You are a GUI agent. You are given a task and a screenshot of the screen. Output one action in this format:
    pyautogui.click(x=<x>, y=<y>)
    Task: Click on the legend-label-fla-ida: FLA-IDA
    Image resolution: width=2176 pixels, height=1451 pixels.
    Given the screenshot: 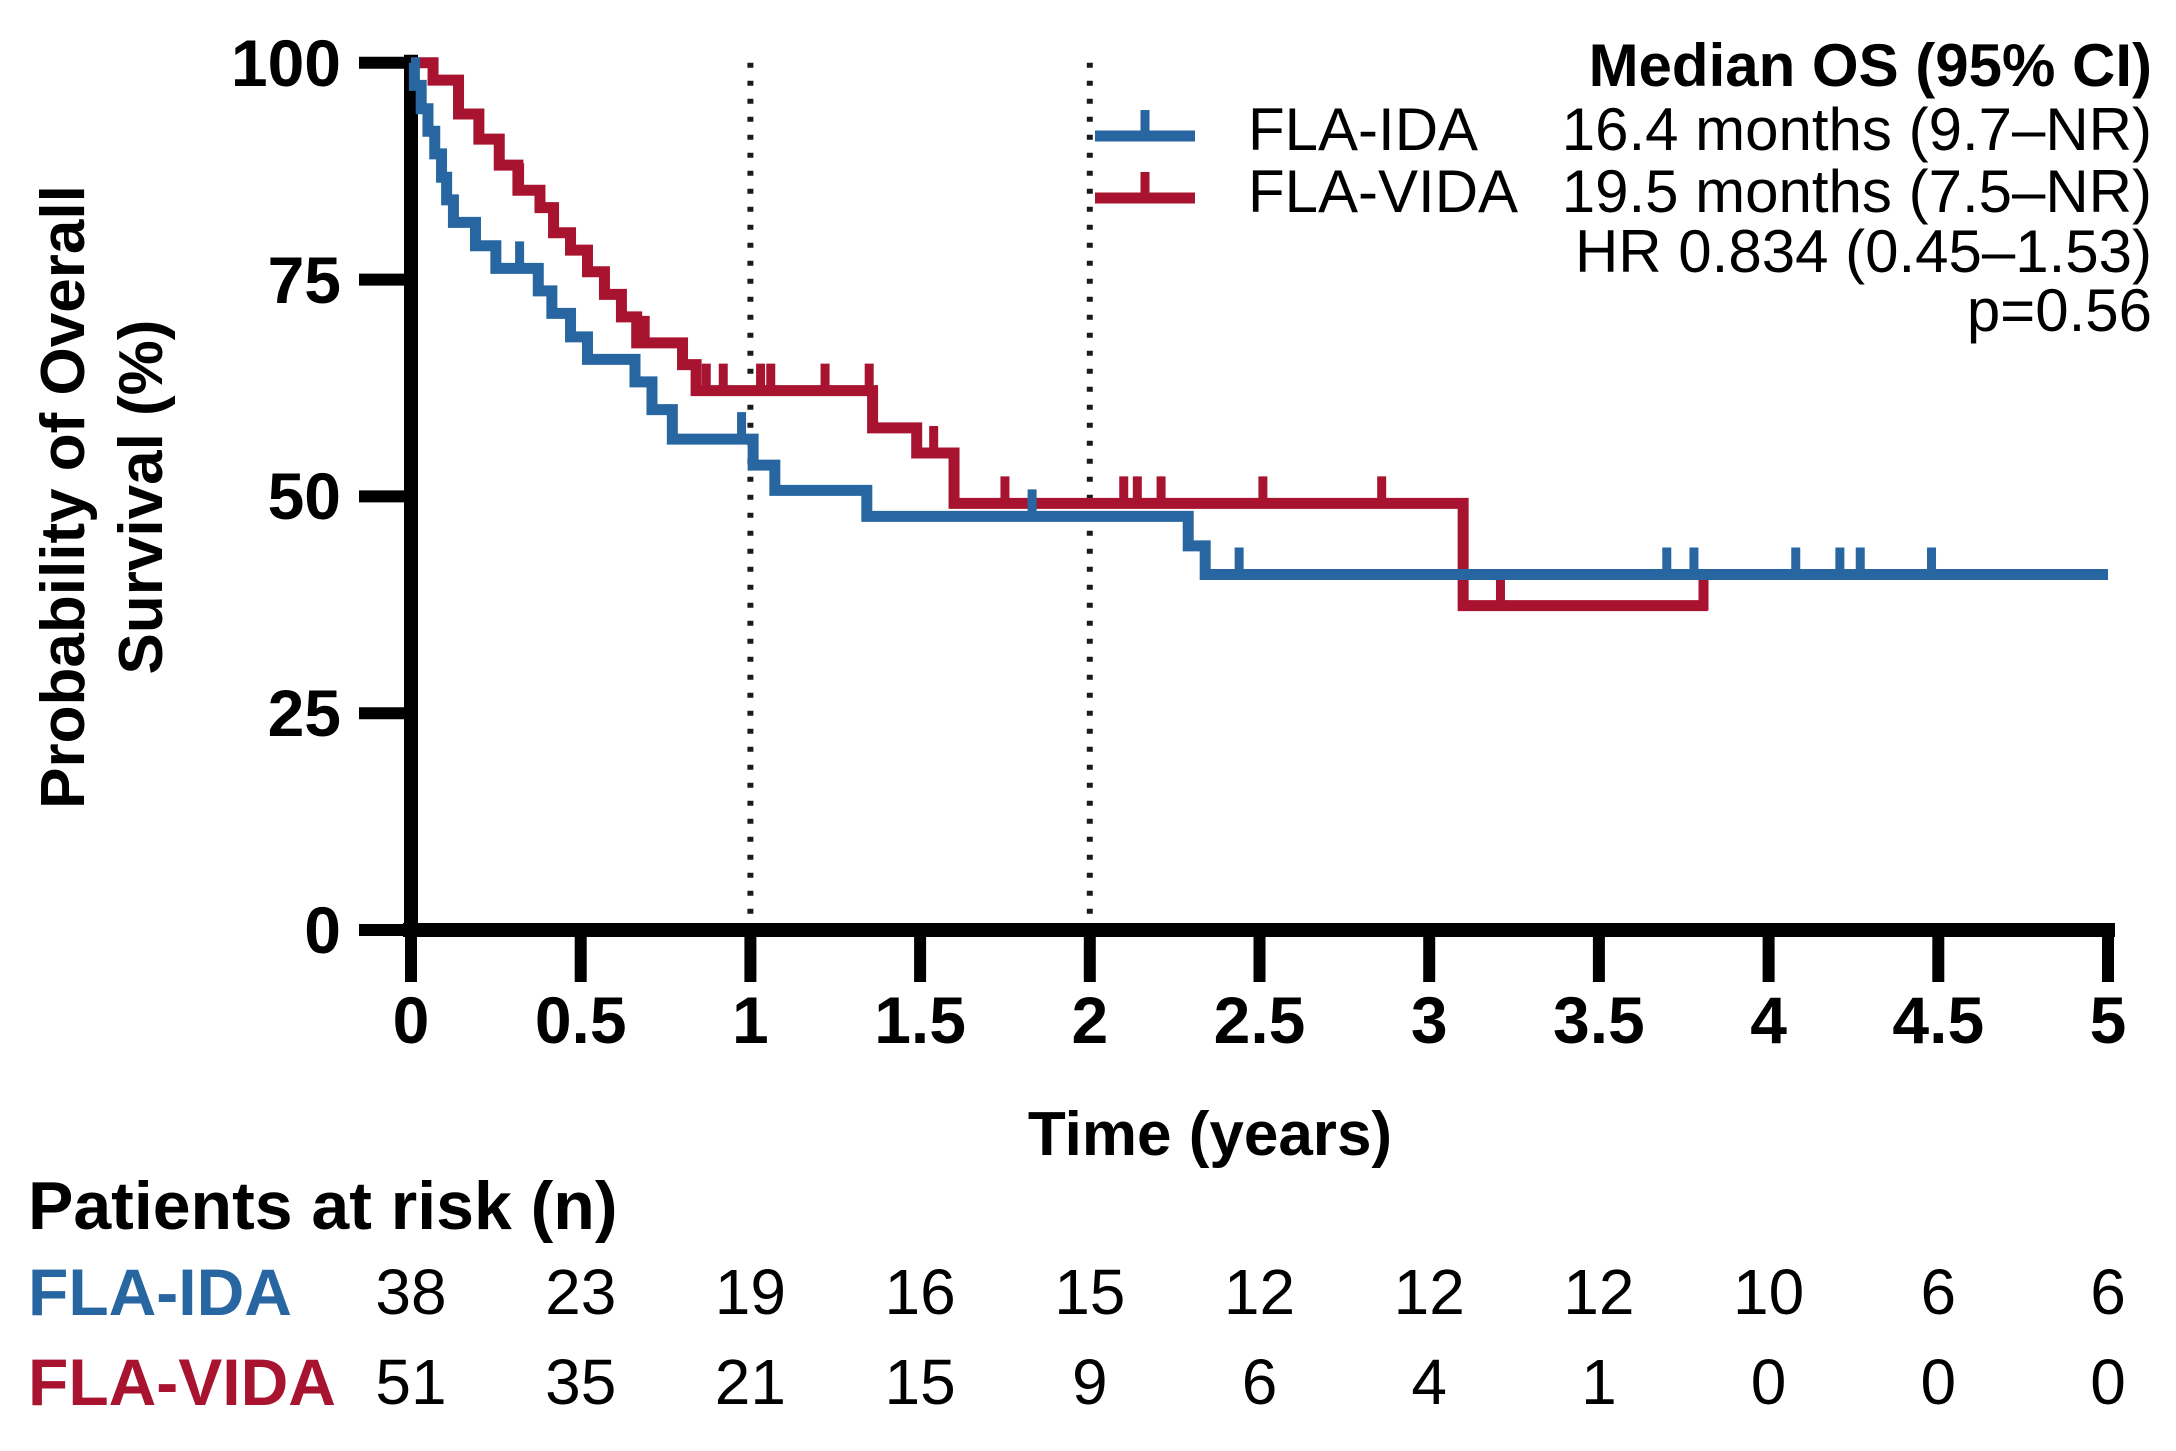 What is the action you would take?
    pyautogui.click(x=1363, y=129)
    